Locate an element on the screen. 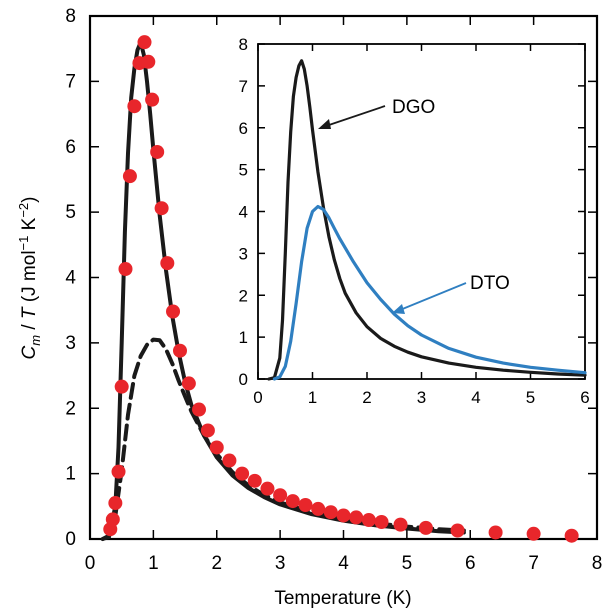 The height and width of the screenshot is (610, 616). main-x-tick-label: 6 is located at coordinates (470, 563).